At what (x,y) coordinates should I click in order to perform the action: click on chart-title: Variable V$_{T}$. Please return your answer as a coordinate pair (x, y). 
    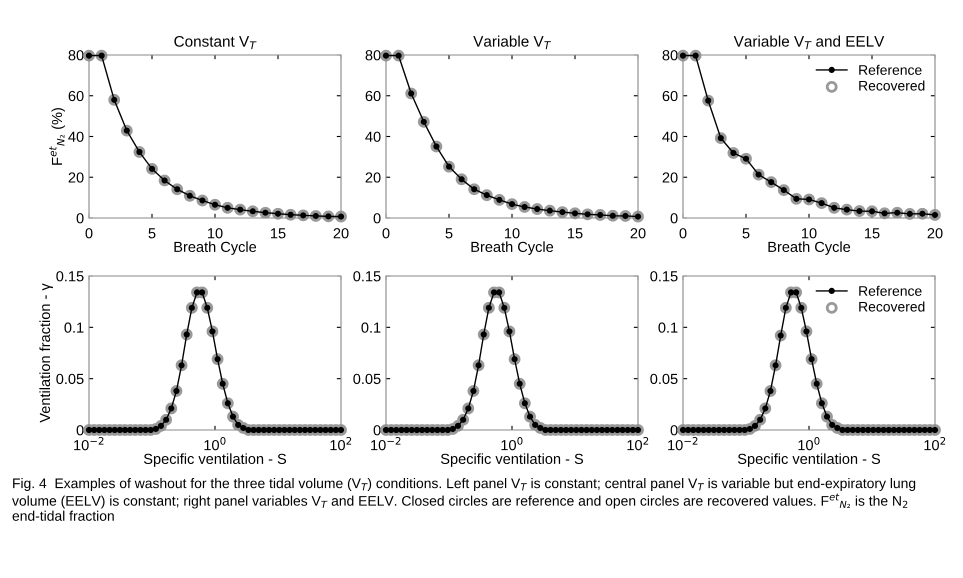
    Looking at the image, I should click on (512, 43).